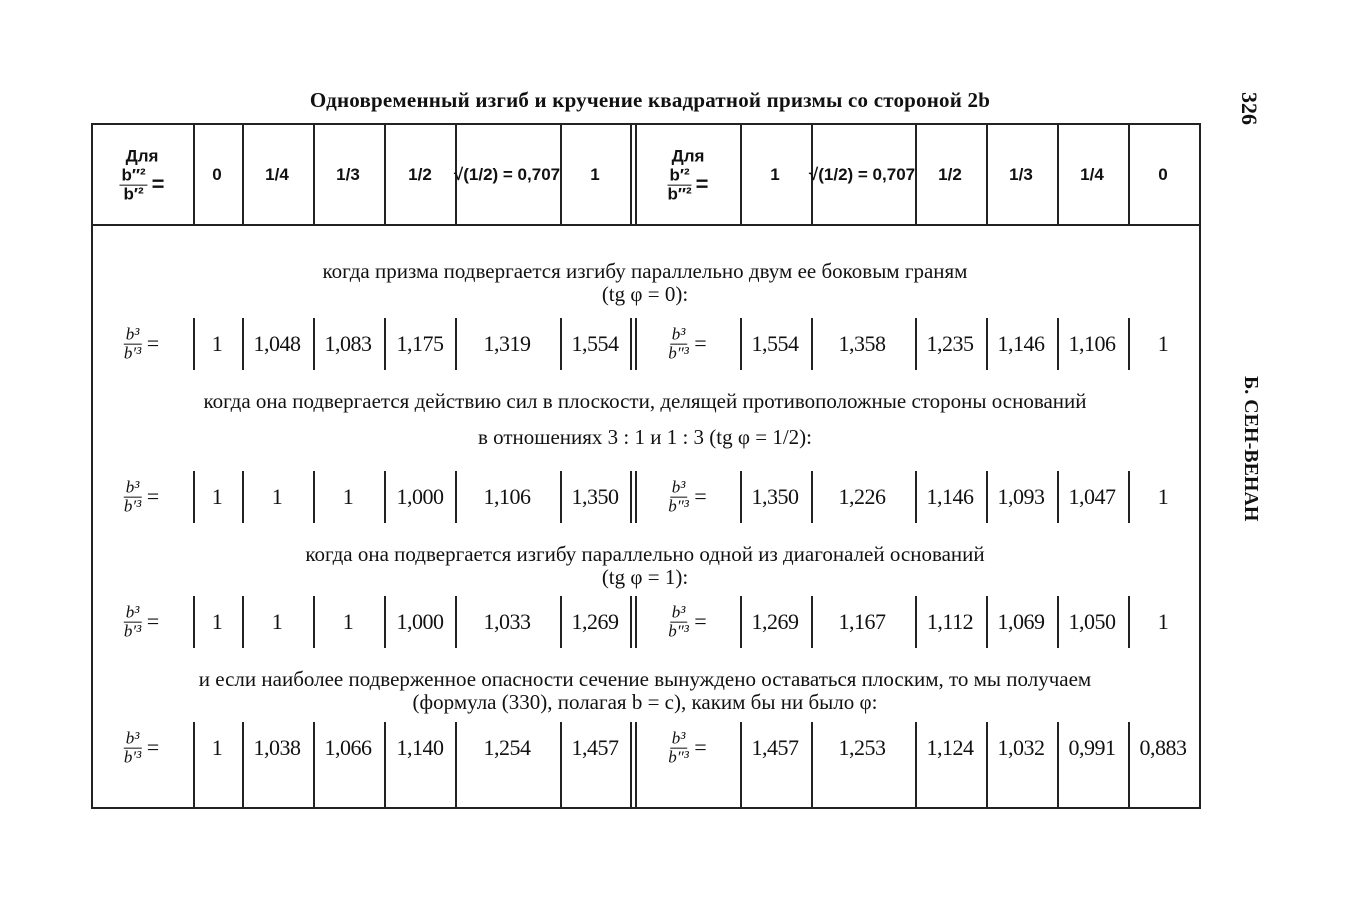 This screenshot has width=1346, height=900. I want to click on table-cell: 1,554, so click(775, 343).